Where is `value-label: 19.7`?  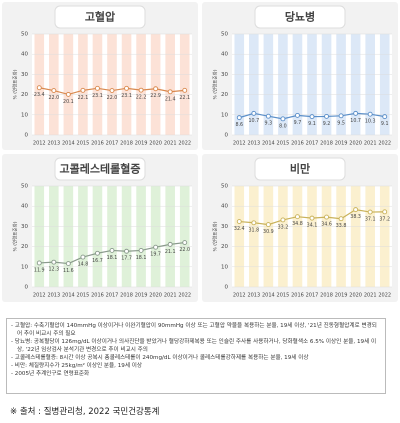
value-label: 19.7 is located at coordinates (155, 255).